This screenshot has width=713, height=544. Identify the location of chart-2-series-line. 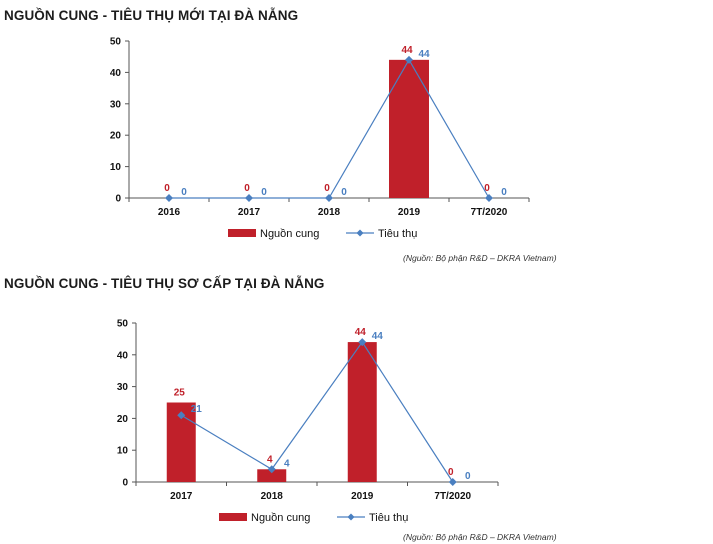
(317, 412).